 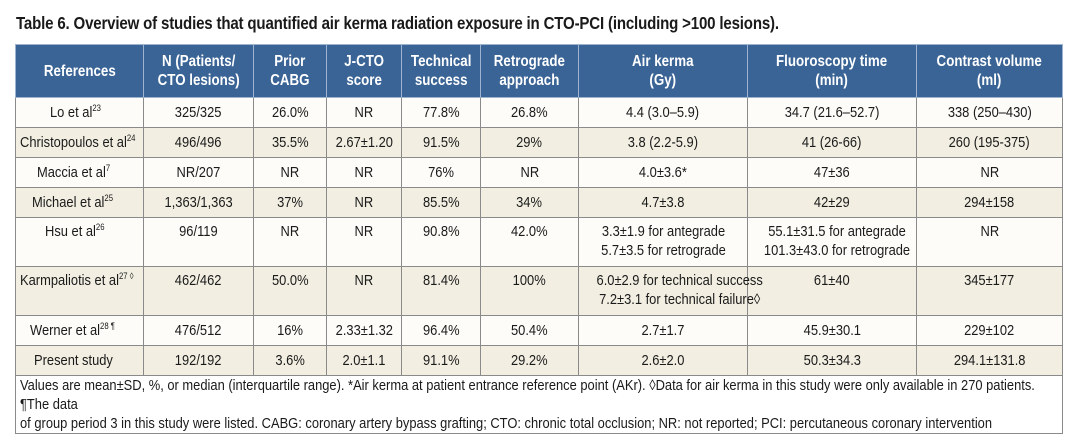 I want to click on fluoro-cell: 45.9±30.1, so click(x=832, y=330).